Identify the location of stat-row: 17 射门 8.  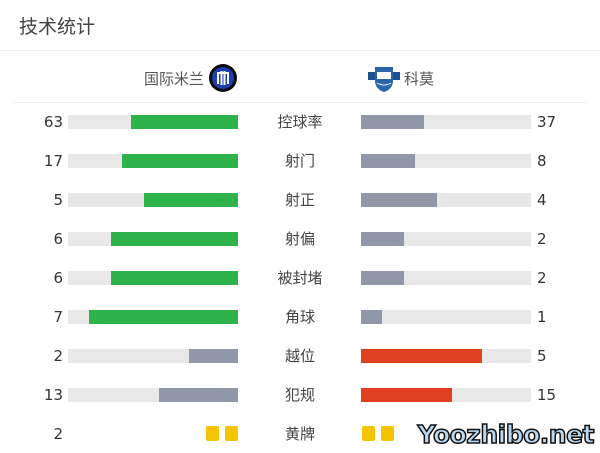
(300, 161).